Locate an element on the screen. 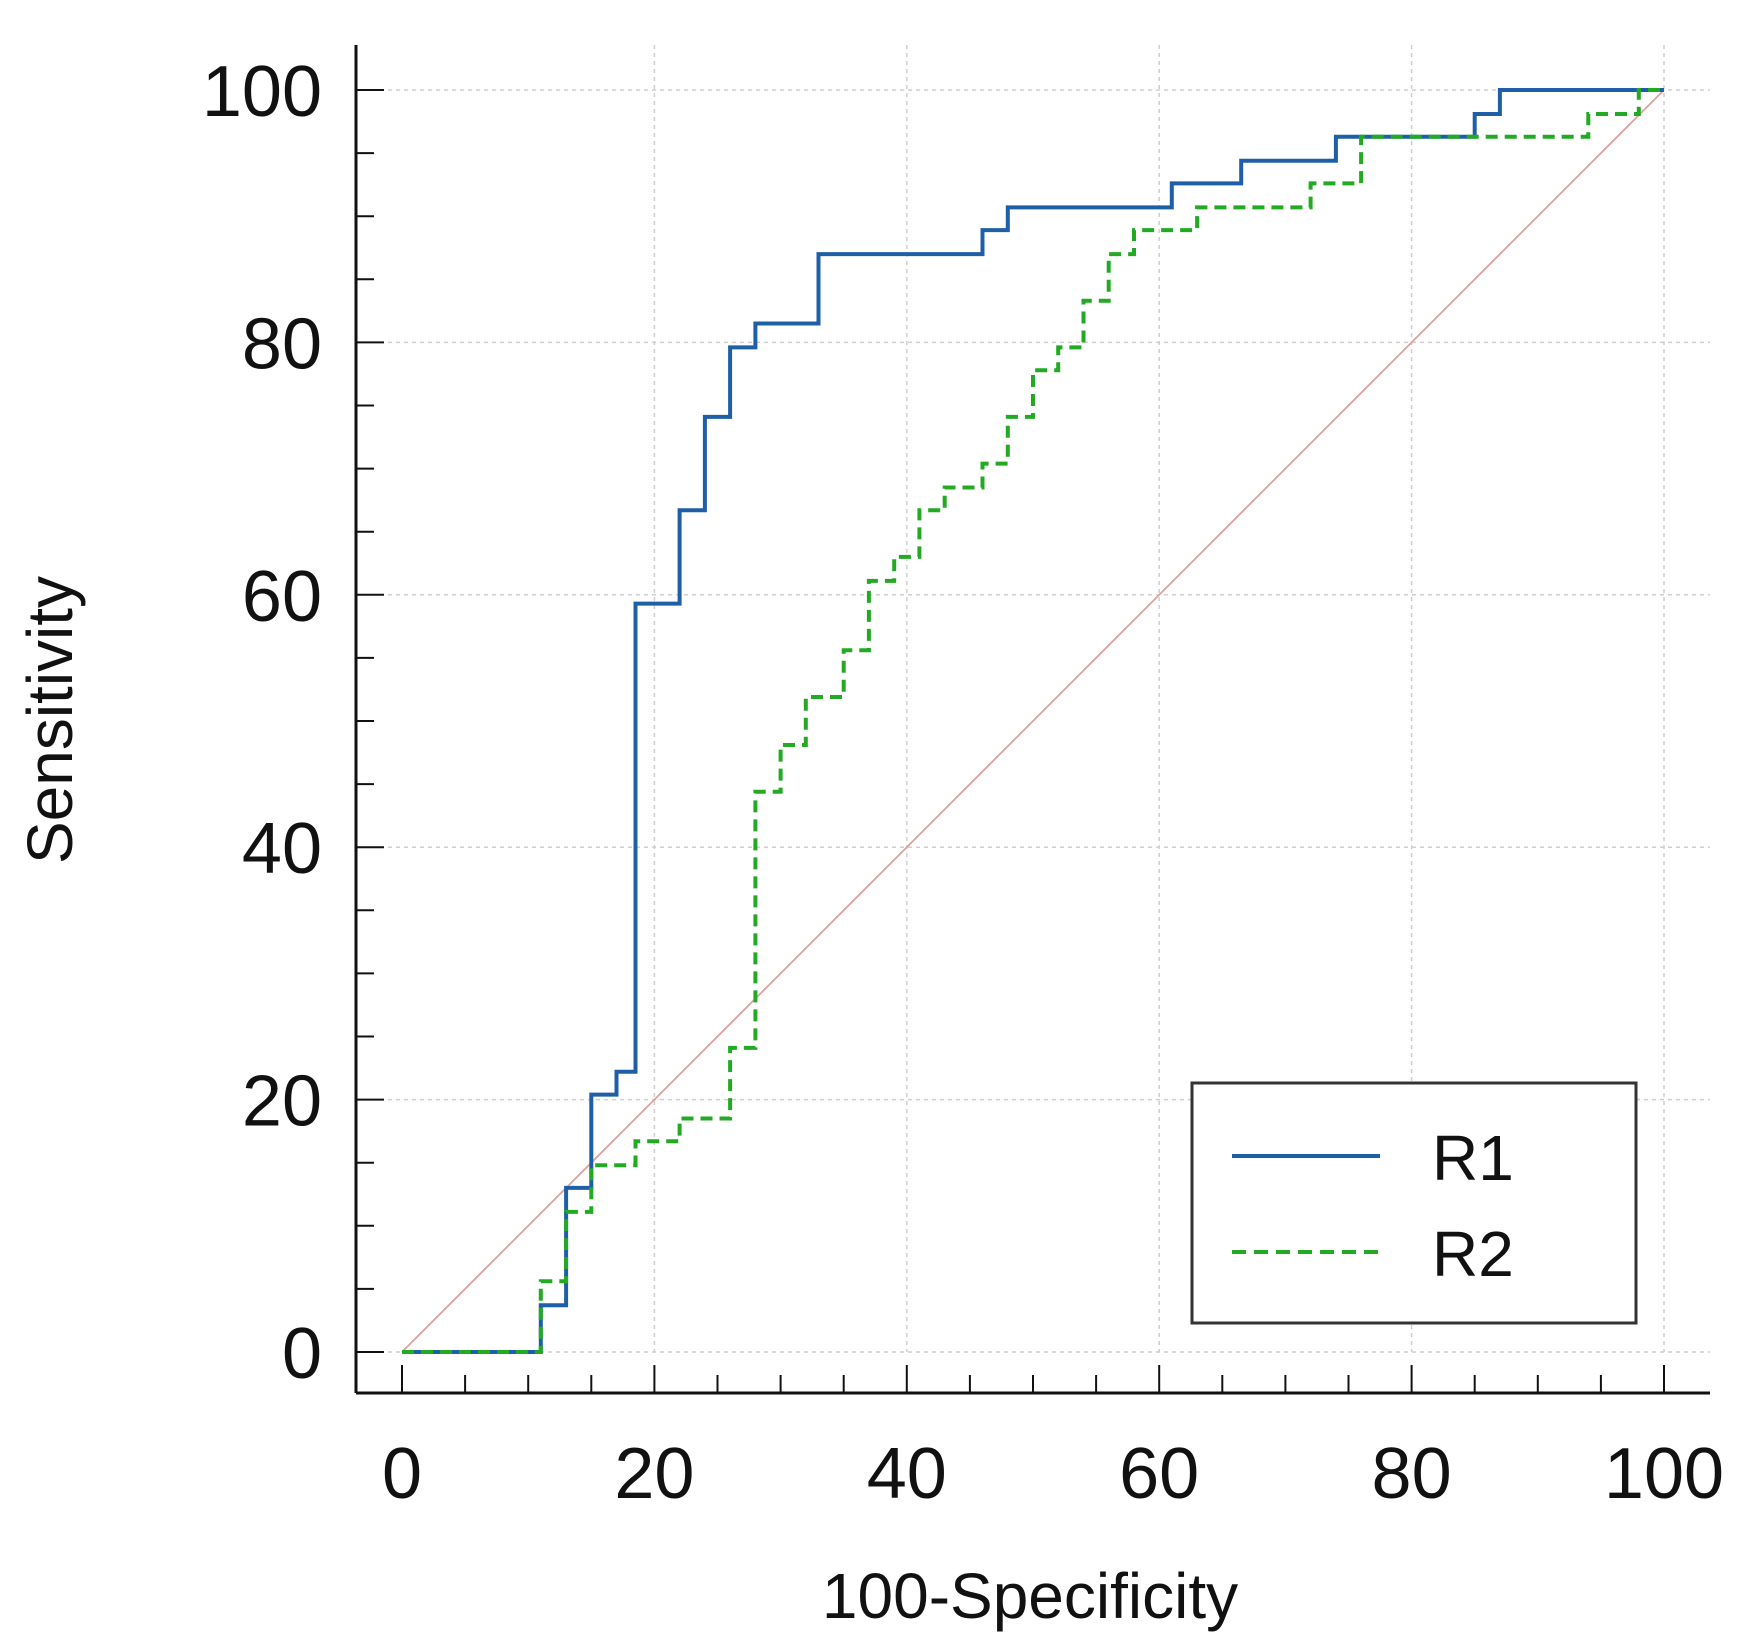  x-axis-title: 100-Specificity is located at coordinates (1030, 1596).